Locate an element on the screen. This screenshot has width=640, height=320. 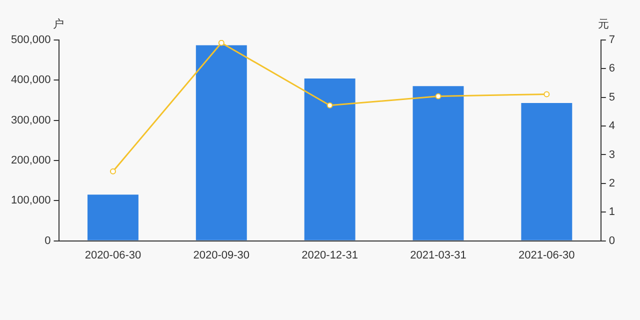
y-tick-label: 300,000 is located at coordinates (30, 120).